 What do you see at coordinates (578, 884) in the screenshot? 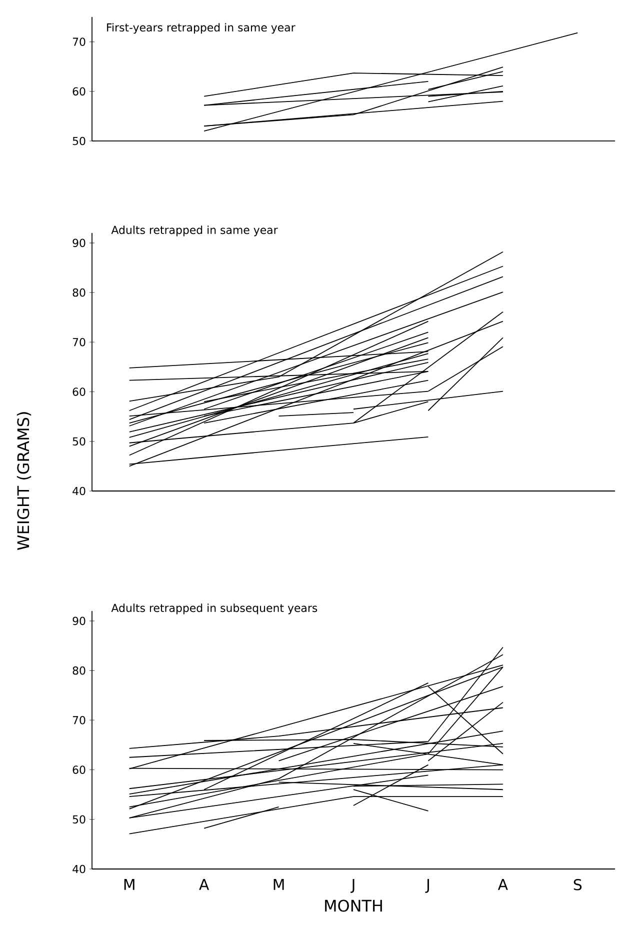
I see `x-tick-label: S` at bounding box center [578, 884].